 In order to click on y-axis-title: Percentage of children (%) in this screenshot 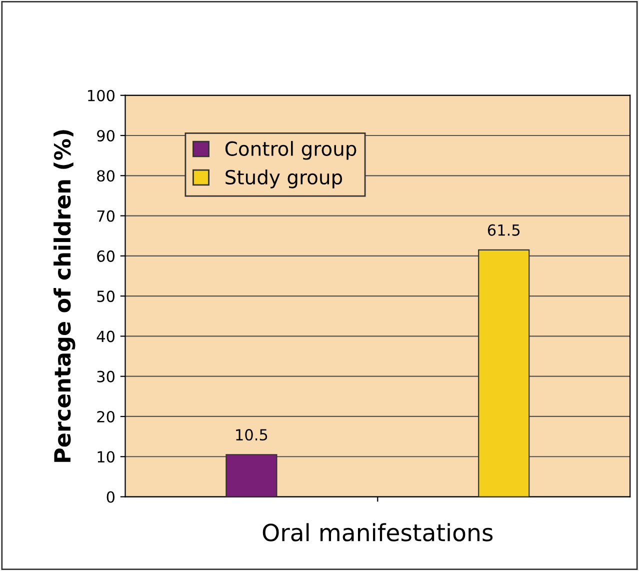, I will do `click(65, 296)`.